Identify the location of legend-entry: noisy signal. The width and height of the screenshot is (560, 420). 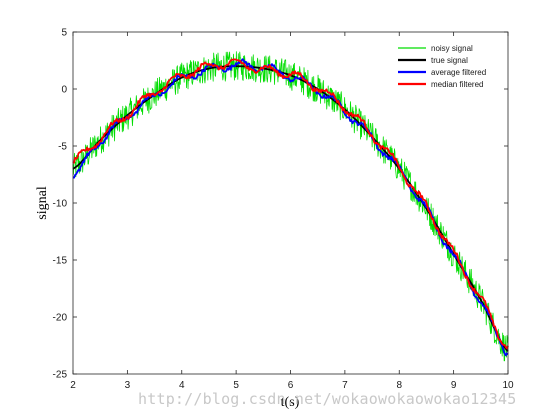
(452, 48).